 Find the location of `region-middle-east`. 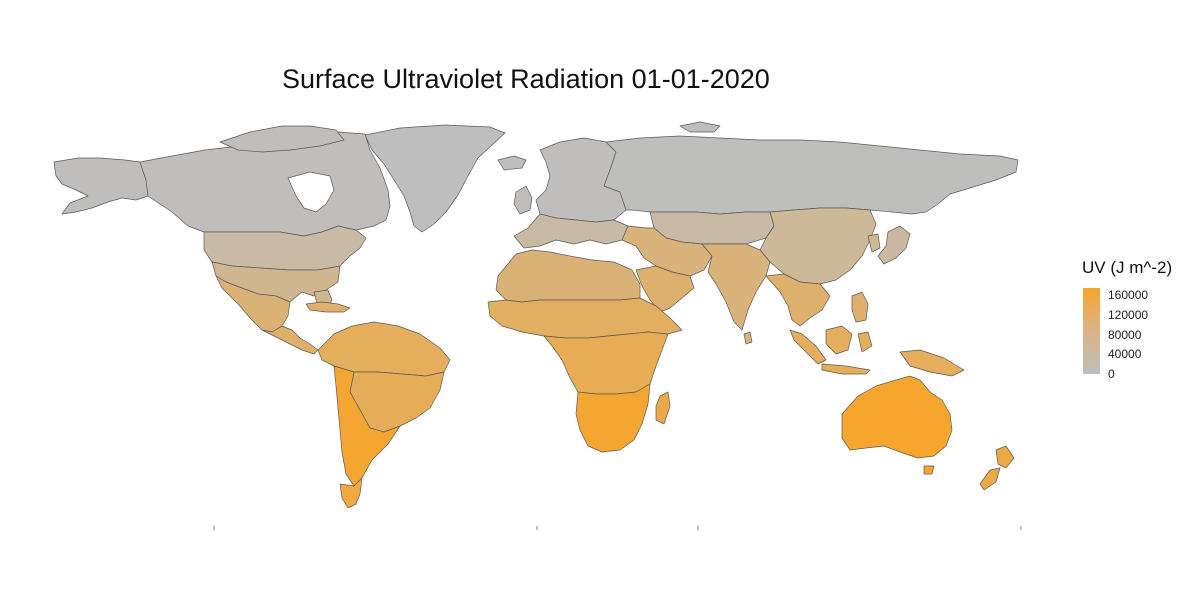

region-middle-east is located at coordinates (667, 251).